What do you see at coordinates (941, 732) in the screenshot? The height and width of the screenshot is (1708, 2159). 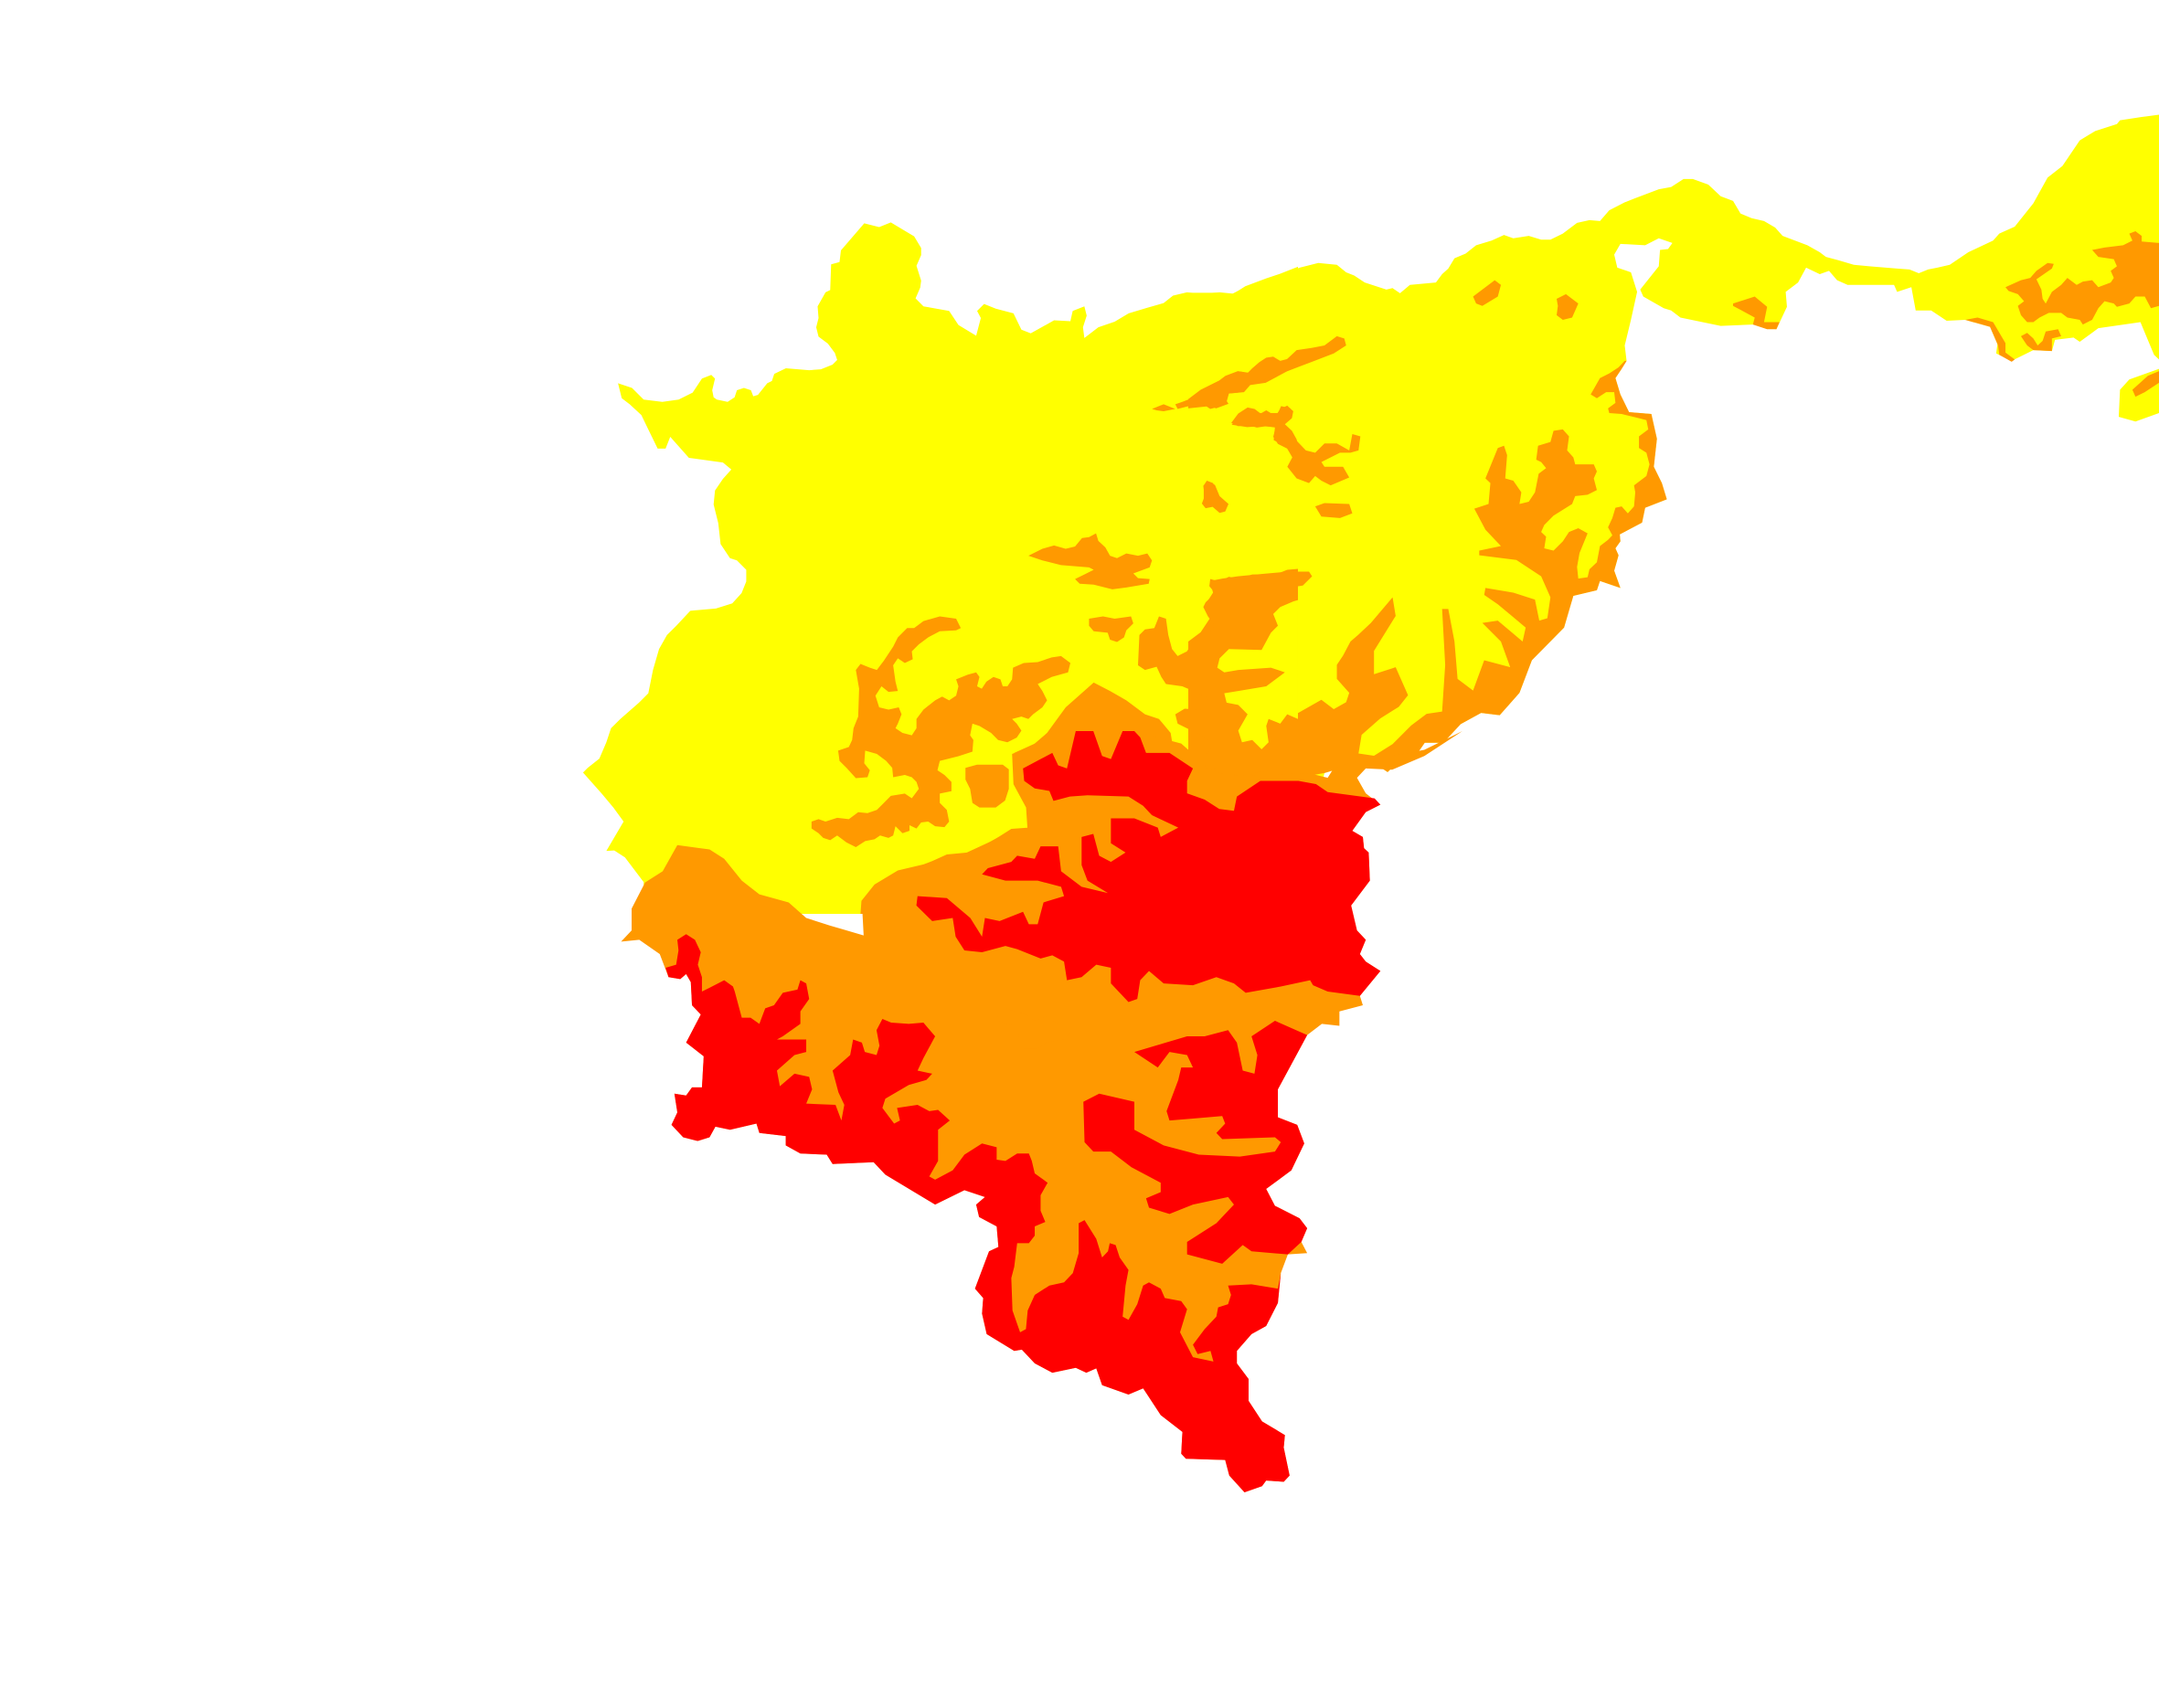 I see `orange-zone-west-fingers` at bounding box center [941, 732].